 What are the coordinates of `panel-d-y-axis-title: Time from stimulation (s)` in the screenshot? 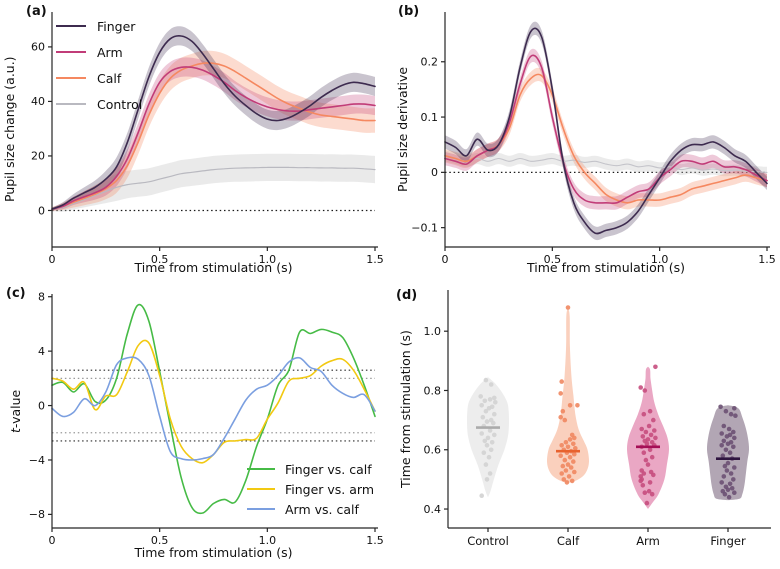 It's located at (405, 409).